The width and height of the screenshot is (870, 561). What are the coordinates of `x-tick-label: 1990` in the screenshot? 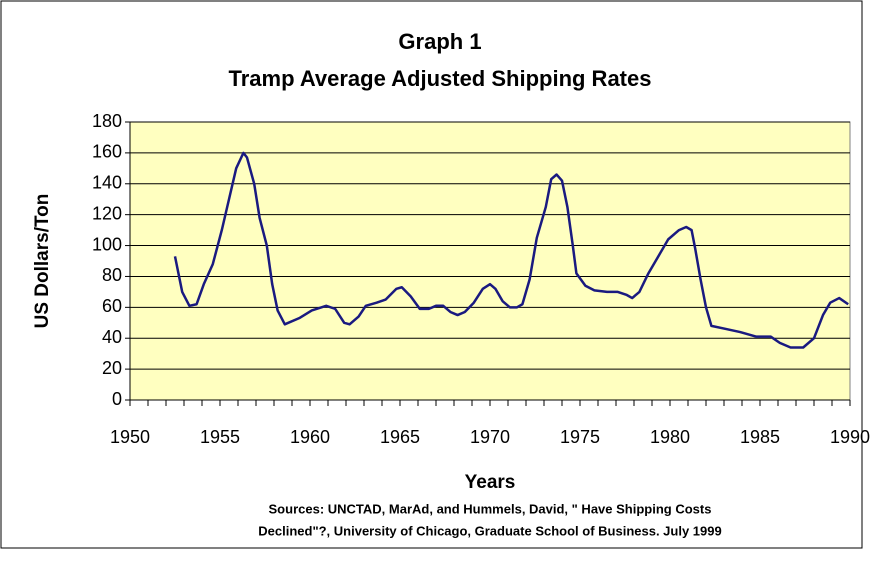 It's located at (850, 437).